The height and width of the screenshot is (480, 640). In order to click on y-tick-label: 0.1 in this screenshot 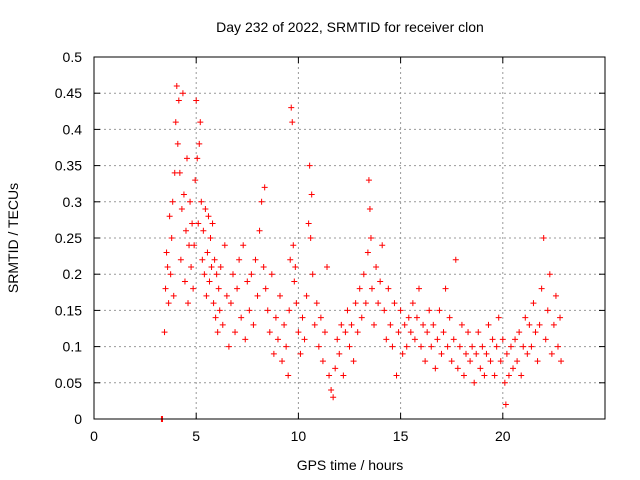, I will do `click(73, 347)`.